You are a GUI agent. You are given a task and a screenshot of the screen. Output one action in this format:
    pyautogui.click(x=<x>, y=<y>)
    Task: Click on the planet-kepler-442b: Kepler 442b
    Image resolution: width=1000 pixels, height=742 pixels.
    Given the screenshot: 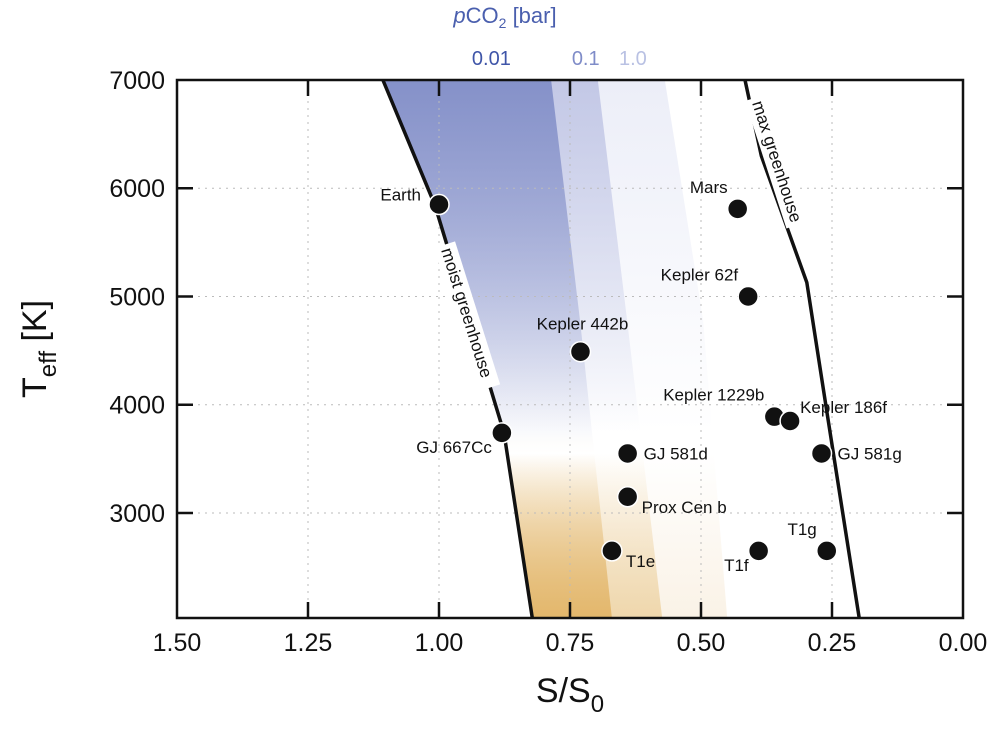 What is the action you would take?
    pyautogui.click(x=583, y=339)
    